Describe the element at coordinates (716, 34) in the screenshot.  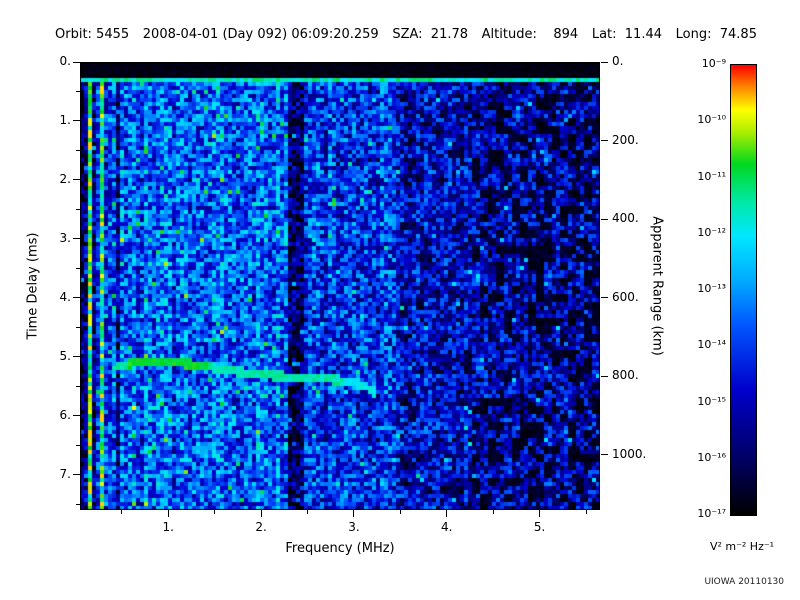
I see `longitude-field: Long: 74.85` at that location.